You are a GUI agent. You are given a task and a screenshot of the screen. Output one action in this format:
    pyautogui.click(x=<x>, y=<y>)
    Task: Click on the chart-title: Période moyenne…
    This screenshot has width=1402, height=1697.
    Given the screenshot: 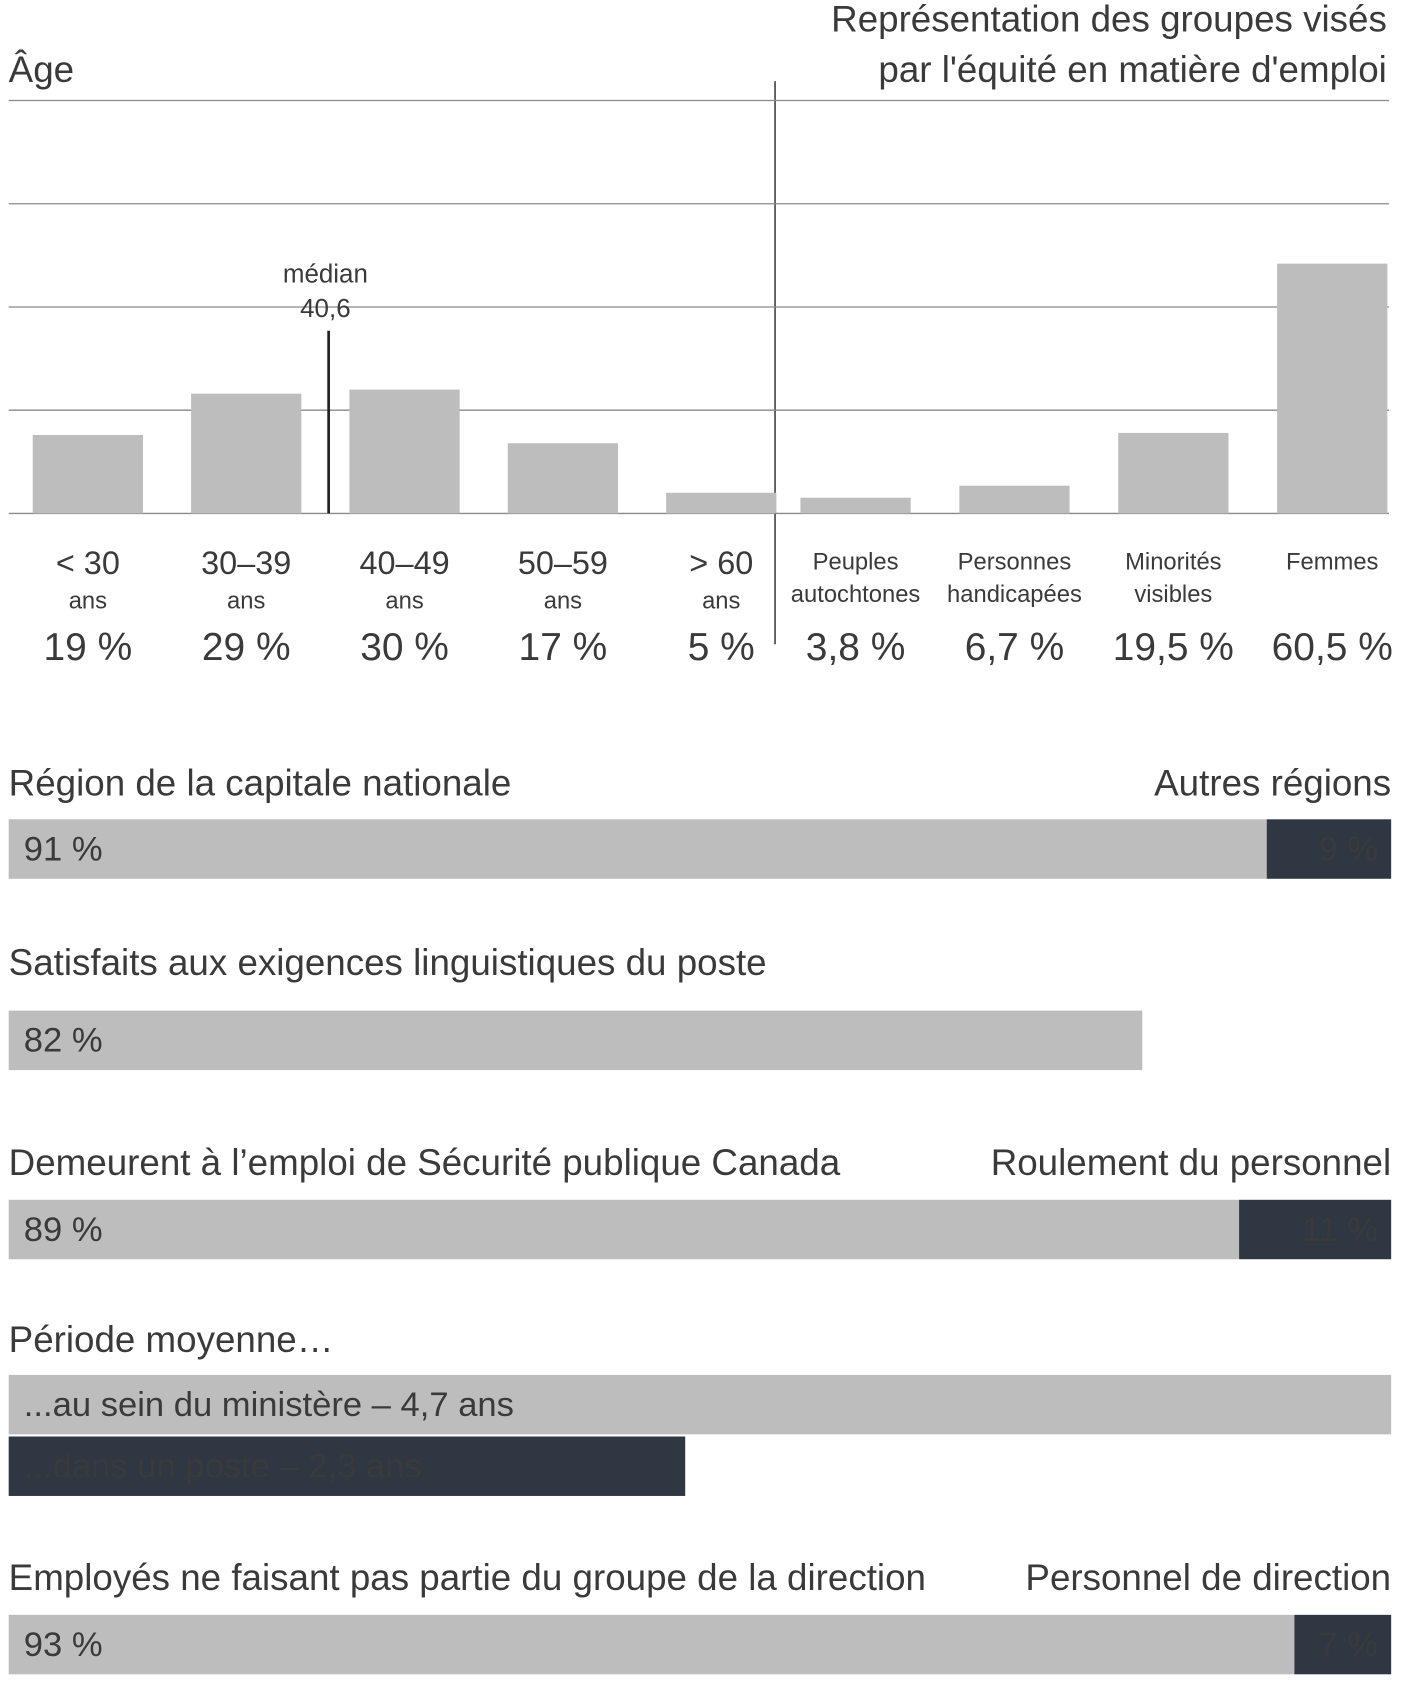 What is the action you would take?
    pyautogui.click(x=171, y=1339)
    